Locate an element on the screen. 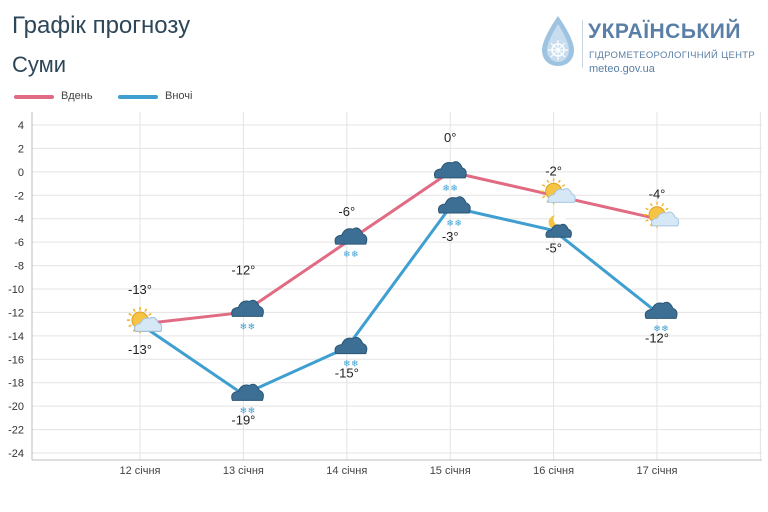 This screenshot has width=768, height=512. legend-swatch-night is located at coordinates (138, 97).